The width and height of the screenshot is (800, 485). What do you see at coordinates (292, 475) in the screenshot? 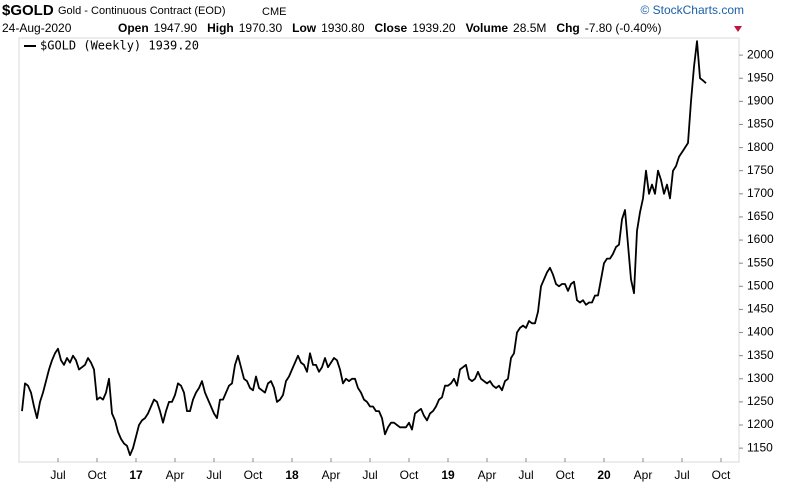
I see `x-tick-label: 18` at bounding box center [292, 475].